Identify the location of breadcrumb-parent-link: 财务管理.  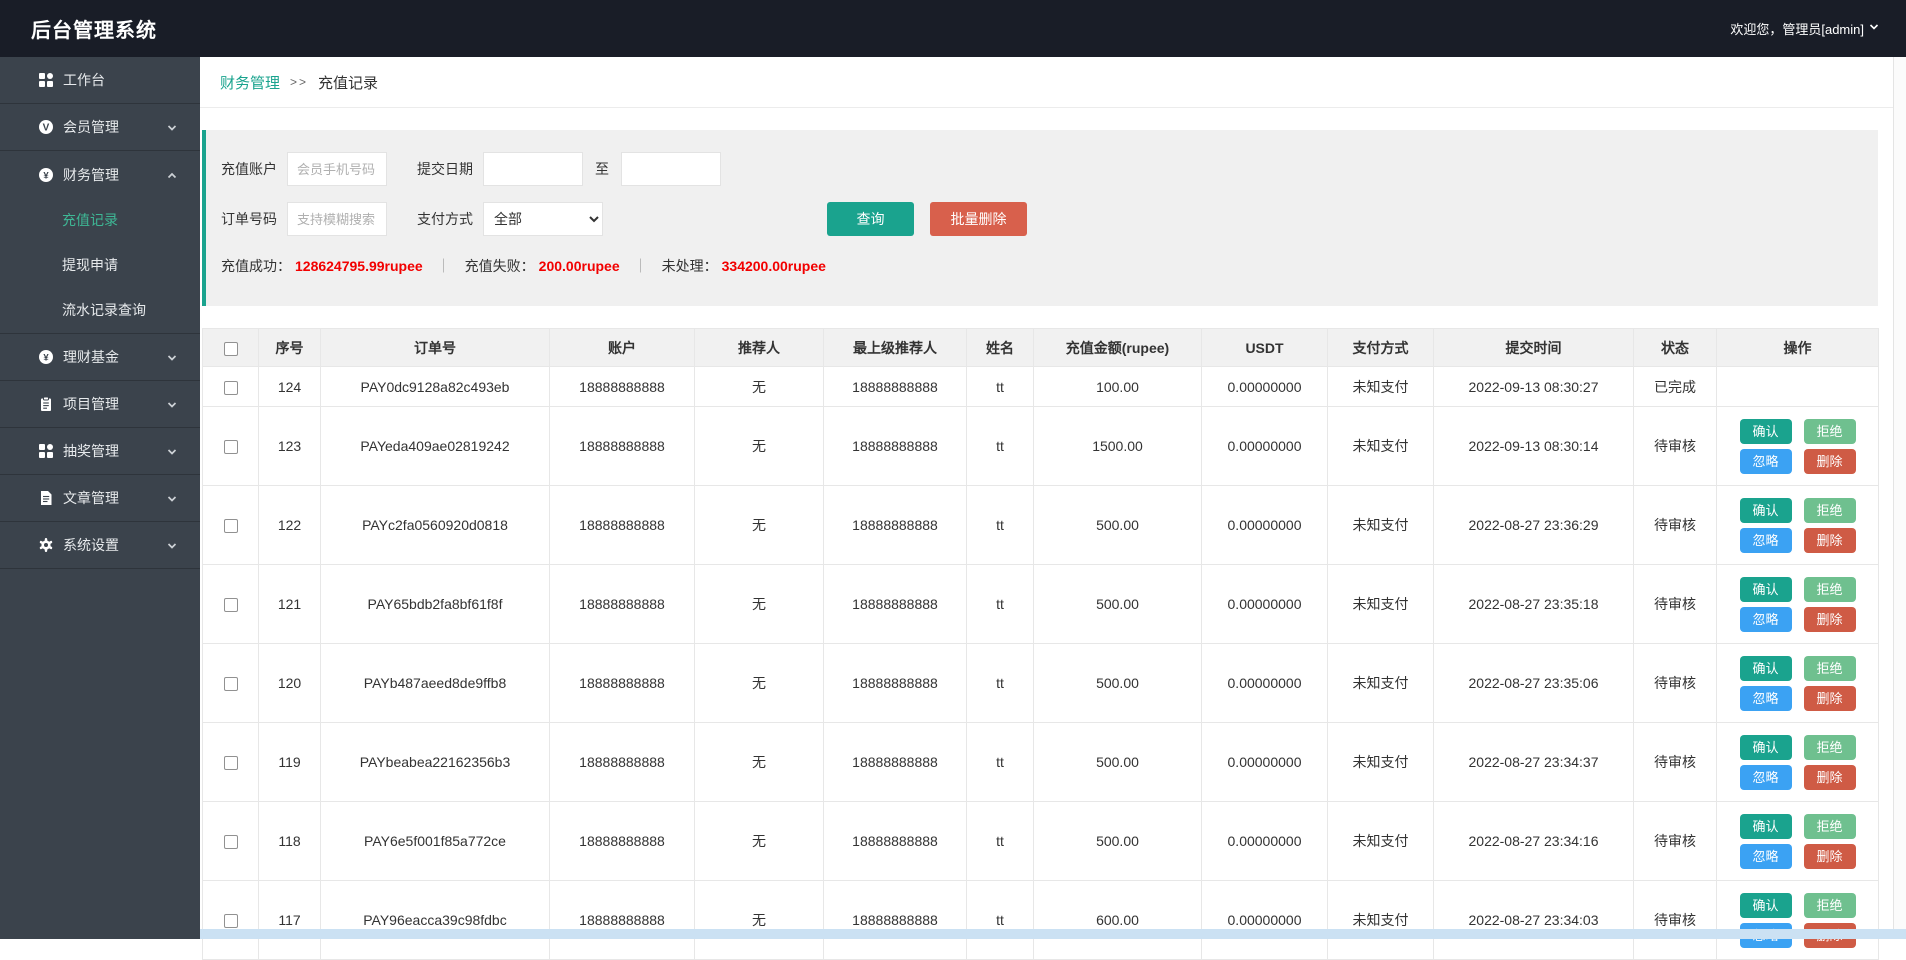
(250, 83).